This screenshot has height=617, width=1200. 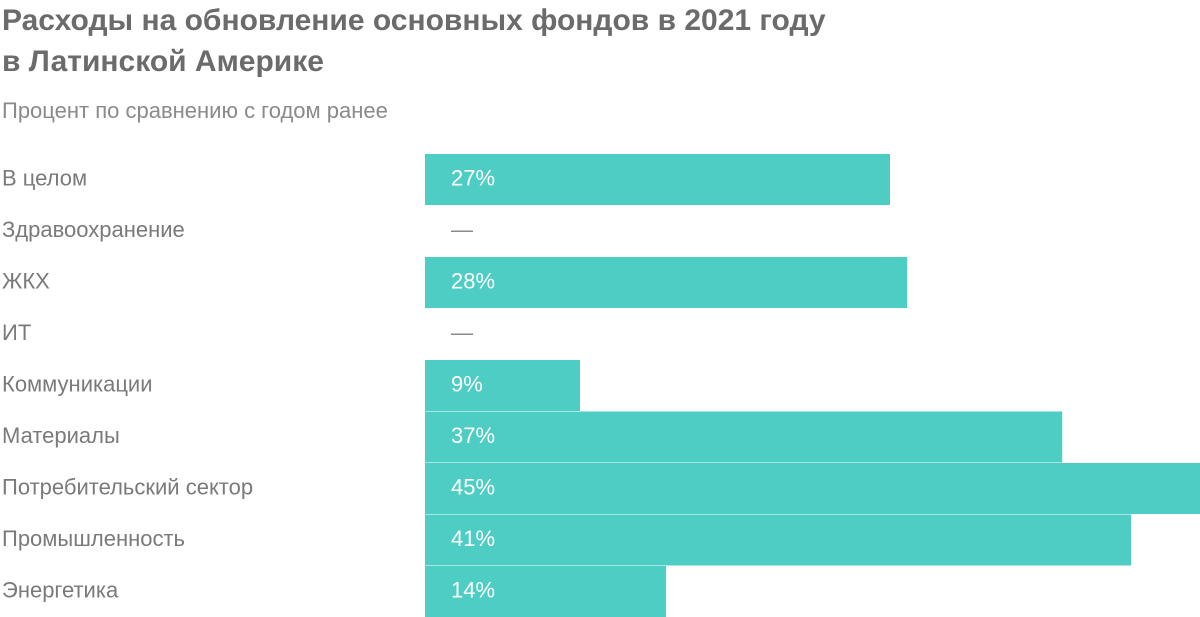 I want to click on chart-subtitle: Процент по сравнению с годом ранее, so click(x=195, y=110).